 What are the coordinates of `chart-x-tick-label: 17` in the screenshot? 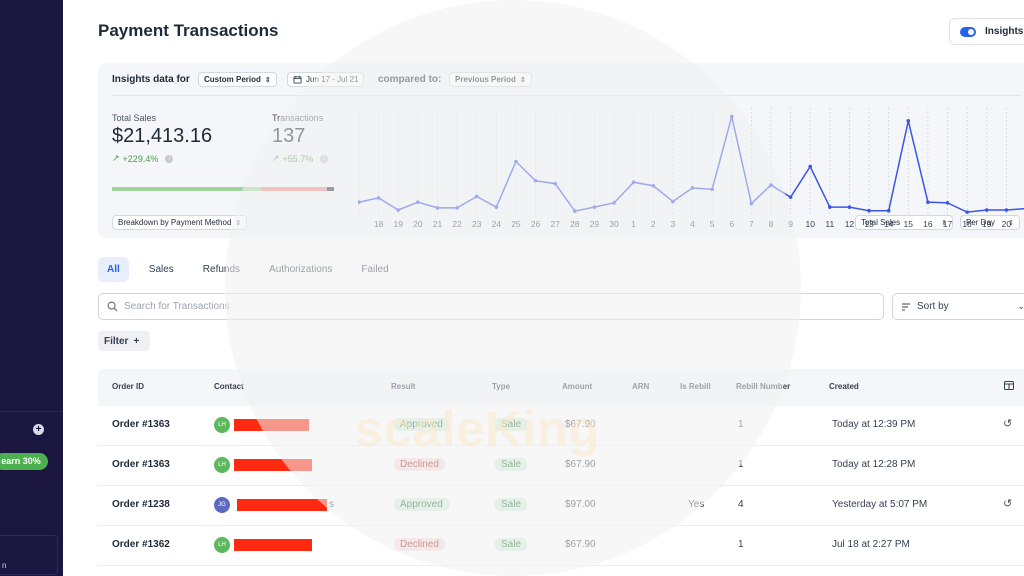 It's located at (948, 223).